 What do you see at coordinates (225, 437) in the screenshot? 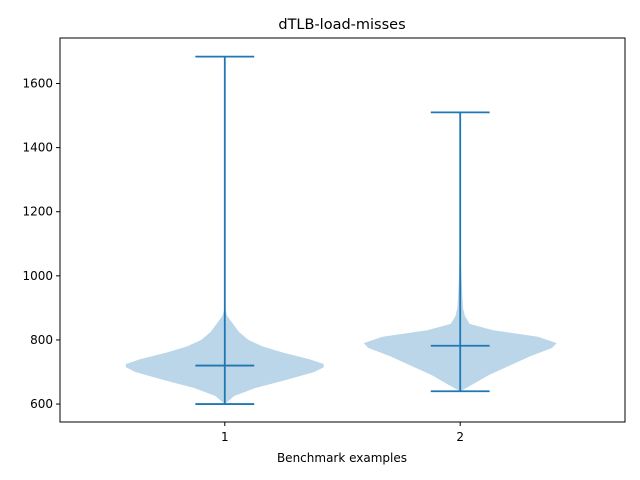
I see `x-tick-label: 1` at bounding box center [225, 437].